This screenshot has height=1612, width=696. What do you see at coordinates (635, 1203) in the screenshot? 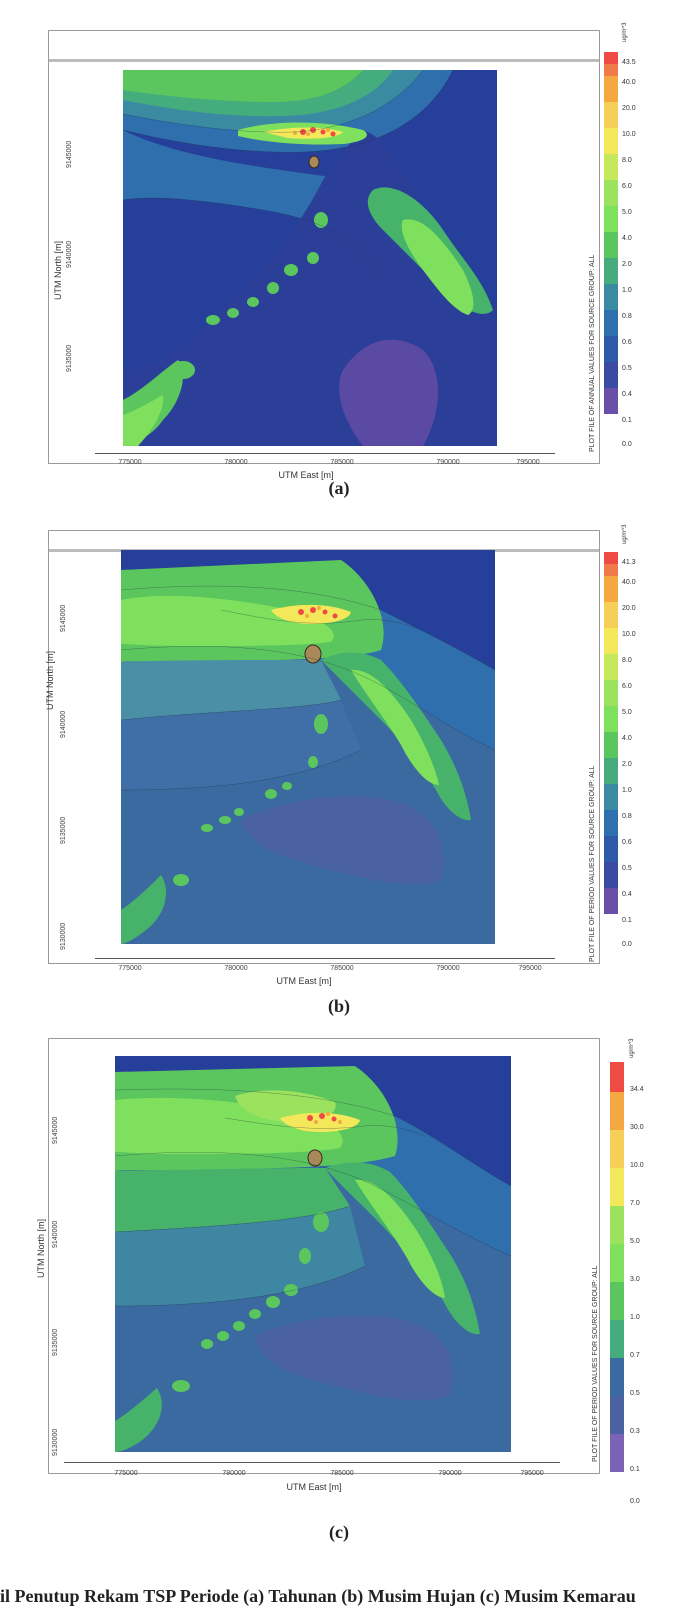
I see `legend-level: 7.0` at bounding box center [635, 1203].